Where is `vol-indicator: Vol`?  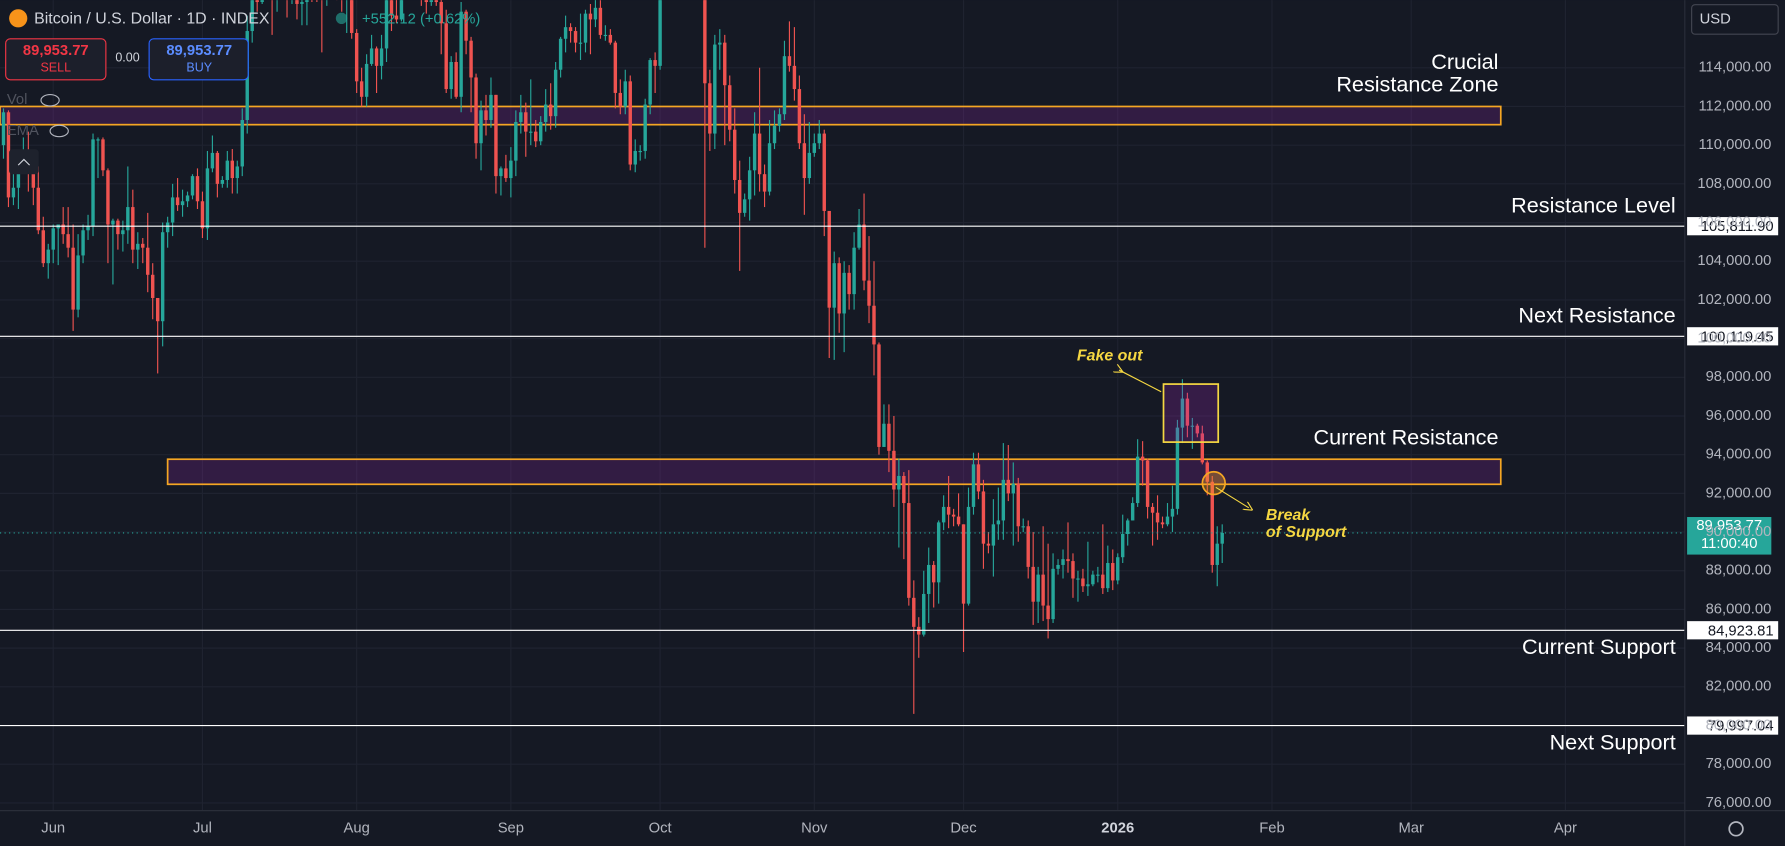 vol-indicator: Vol is located at coordinates (17, 100).